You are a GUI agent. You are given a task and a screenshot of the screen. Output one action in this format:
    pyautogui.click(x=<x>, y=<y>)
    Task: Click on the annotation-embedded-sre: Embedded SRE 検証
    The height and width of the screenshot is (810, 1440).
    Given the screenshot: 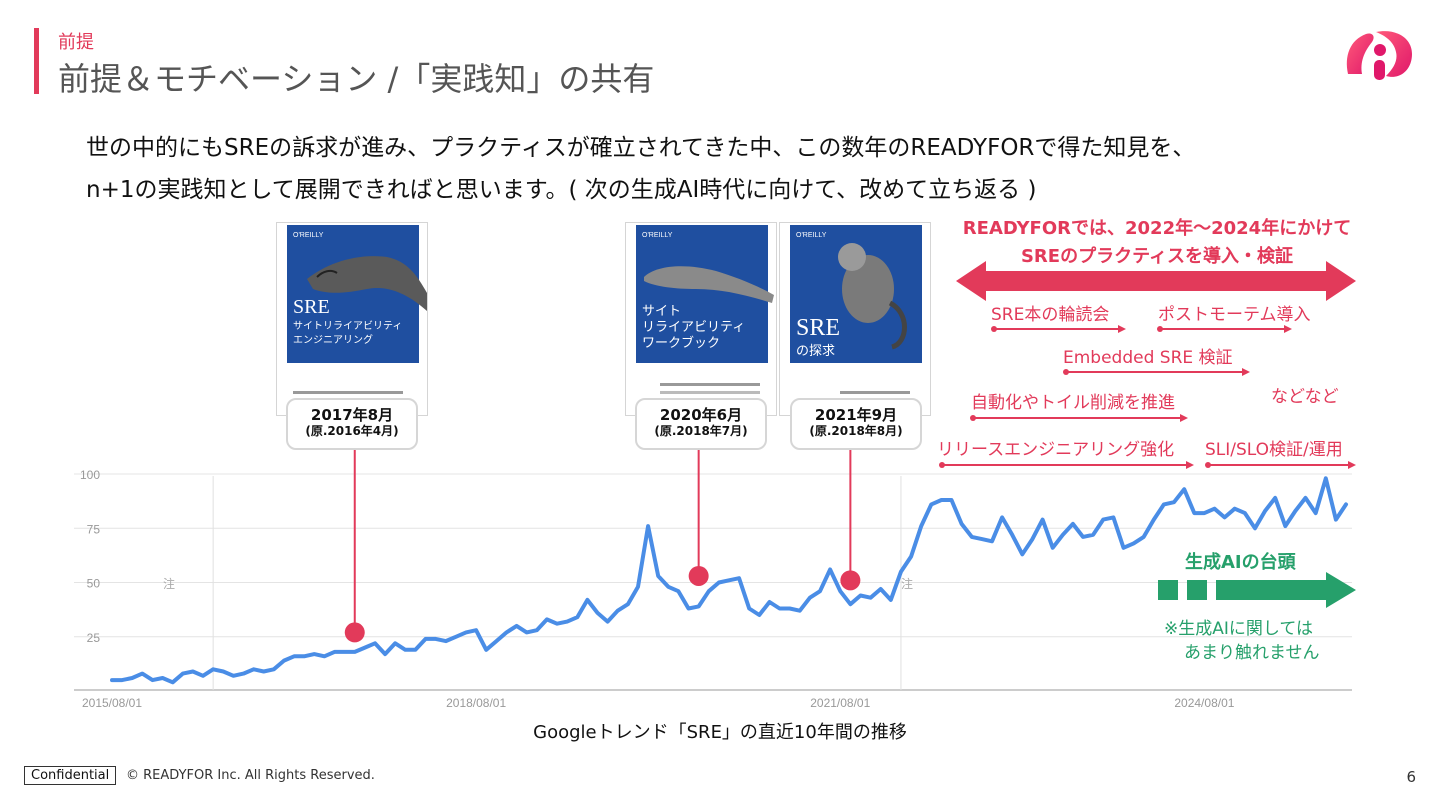 What is the action you would take?
    pyautogui.click(x=1148, y=358)
    